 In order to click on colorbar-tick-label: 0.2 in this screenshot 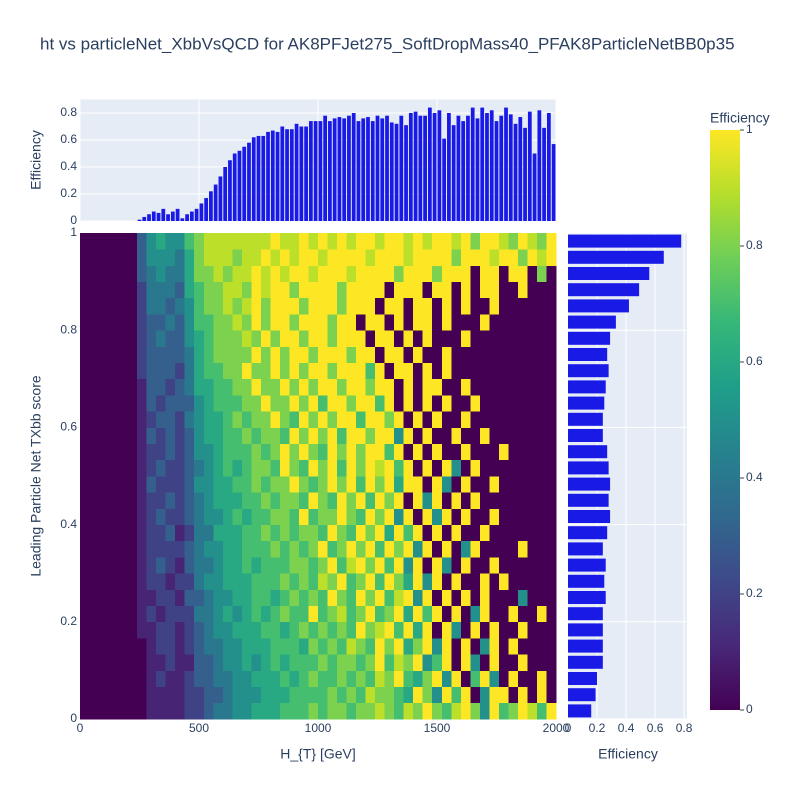, I will do `click(754, 593)`.